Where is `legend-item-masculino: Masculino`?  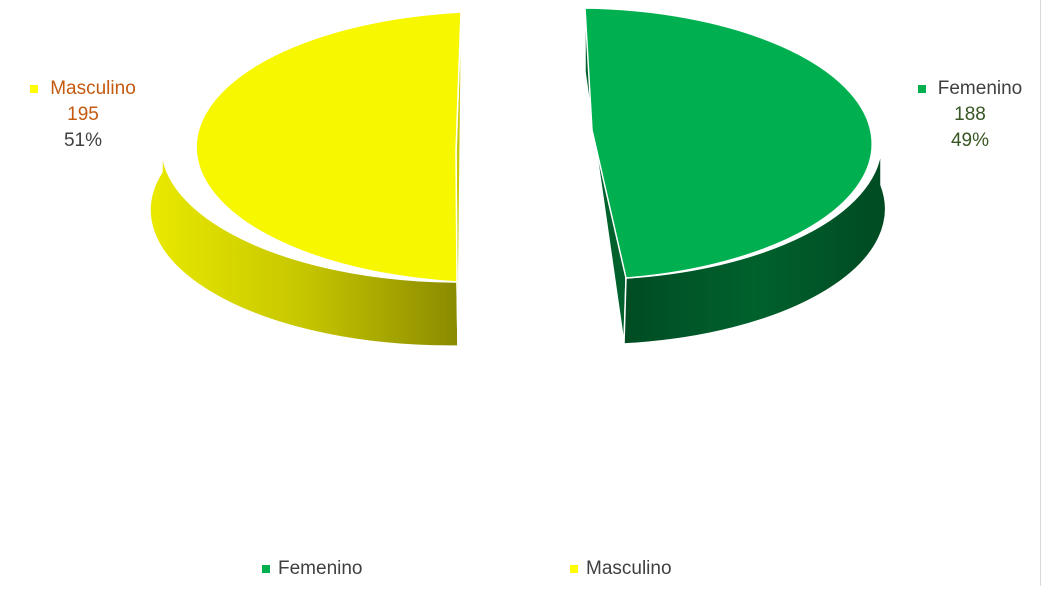
legend-item-masculino: Masculino is located at coordinates (621, 569).